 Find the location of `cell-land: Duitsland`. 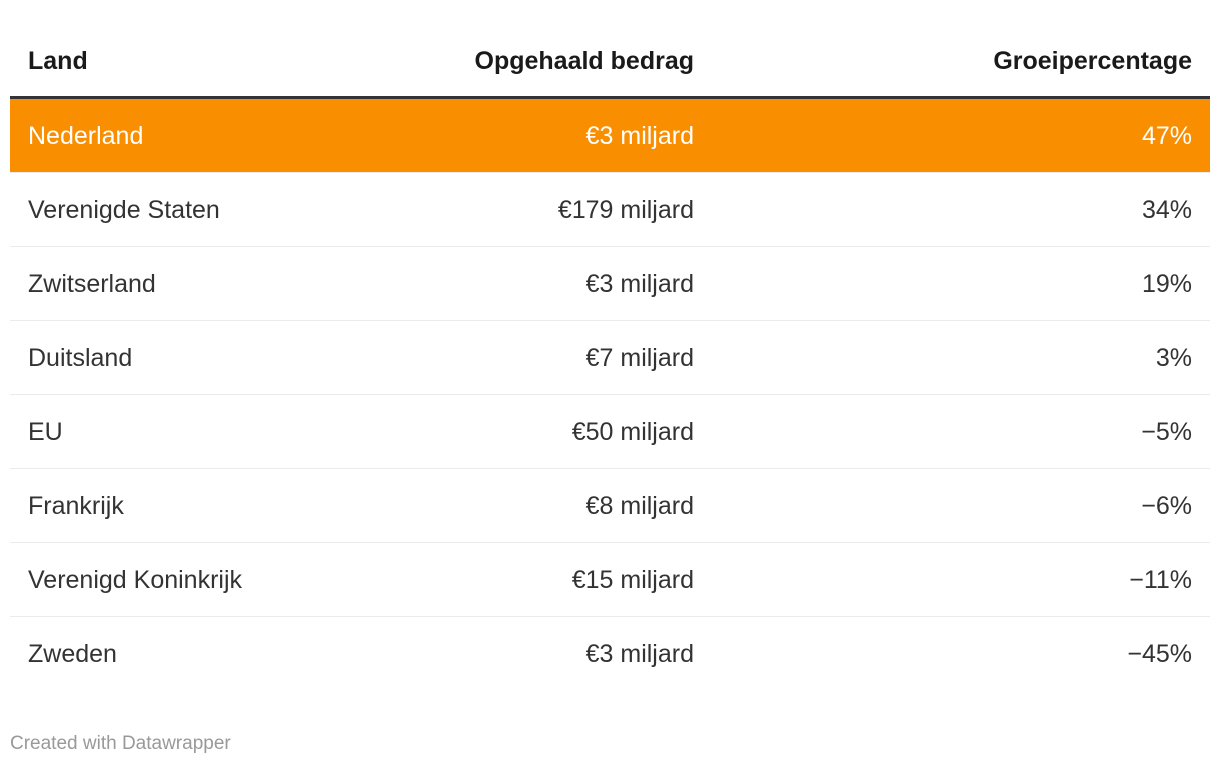

cell-land: Duitsland is located at coordinates (80, 357).